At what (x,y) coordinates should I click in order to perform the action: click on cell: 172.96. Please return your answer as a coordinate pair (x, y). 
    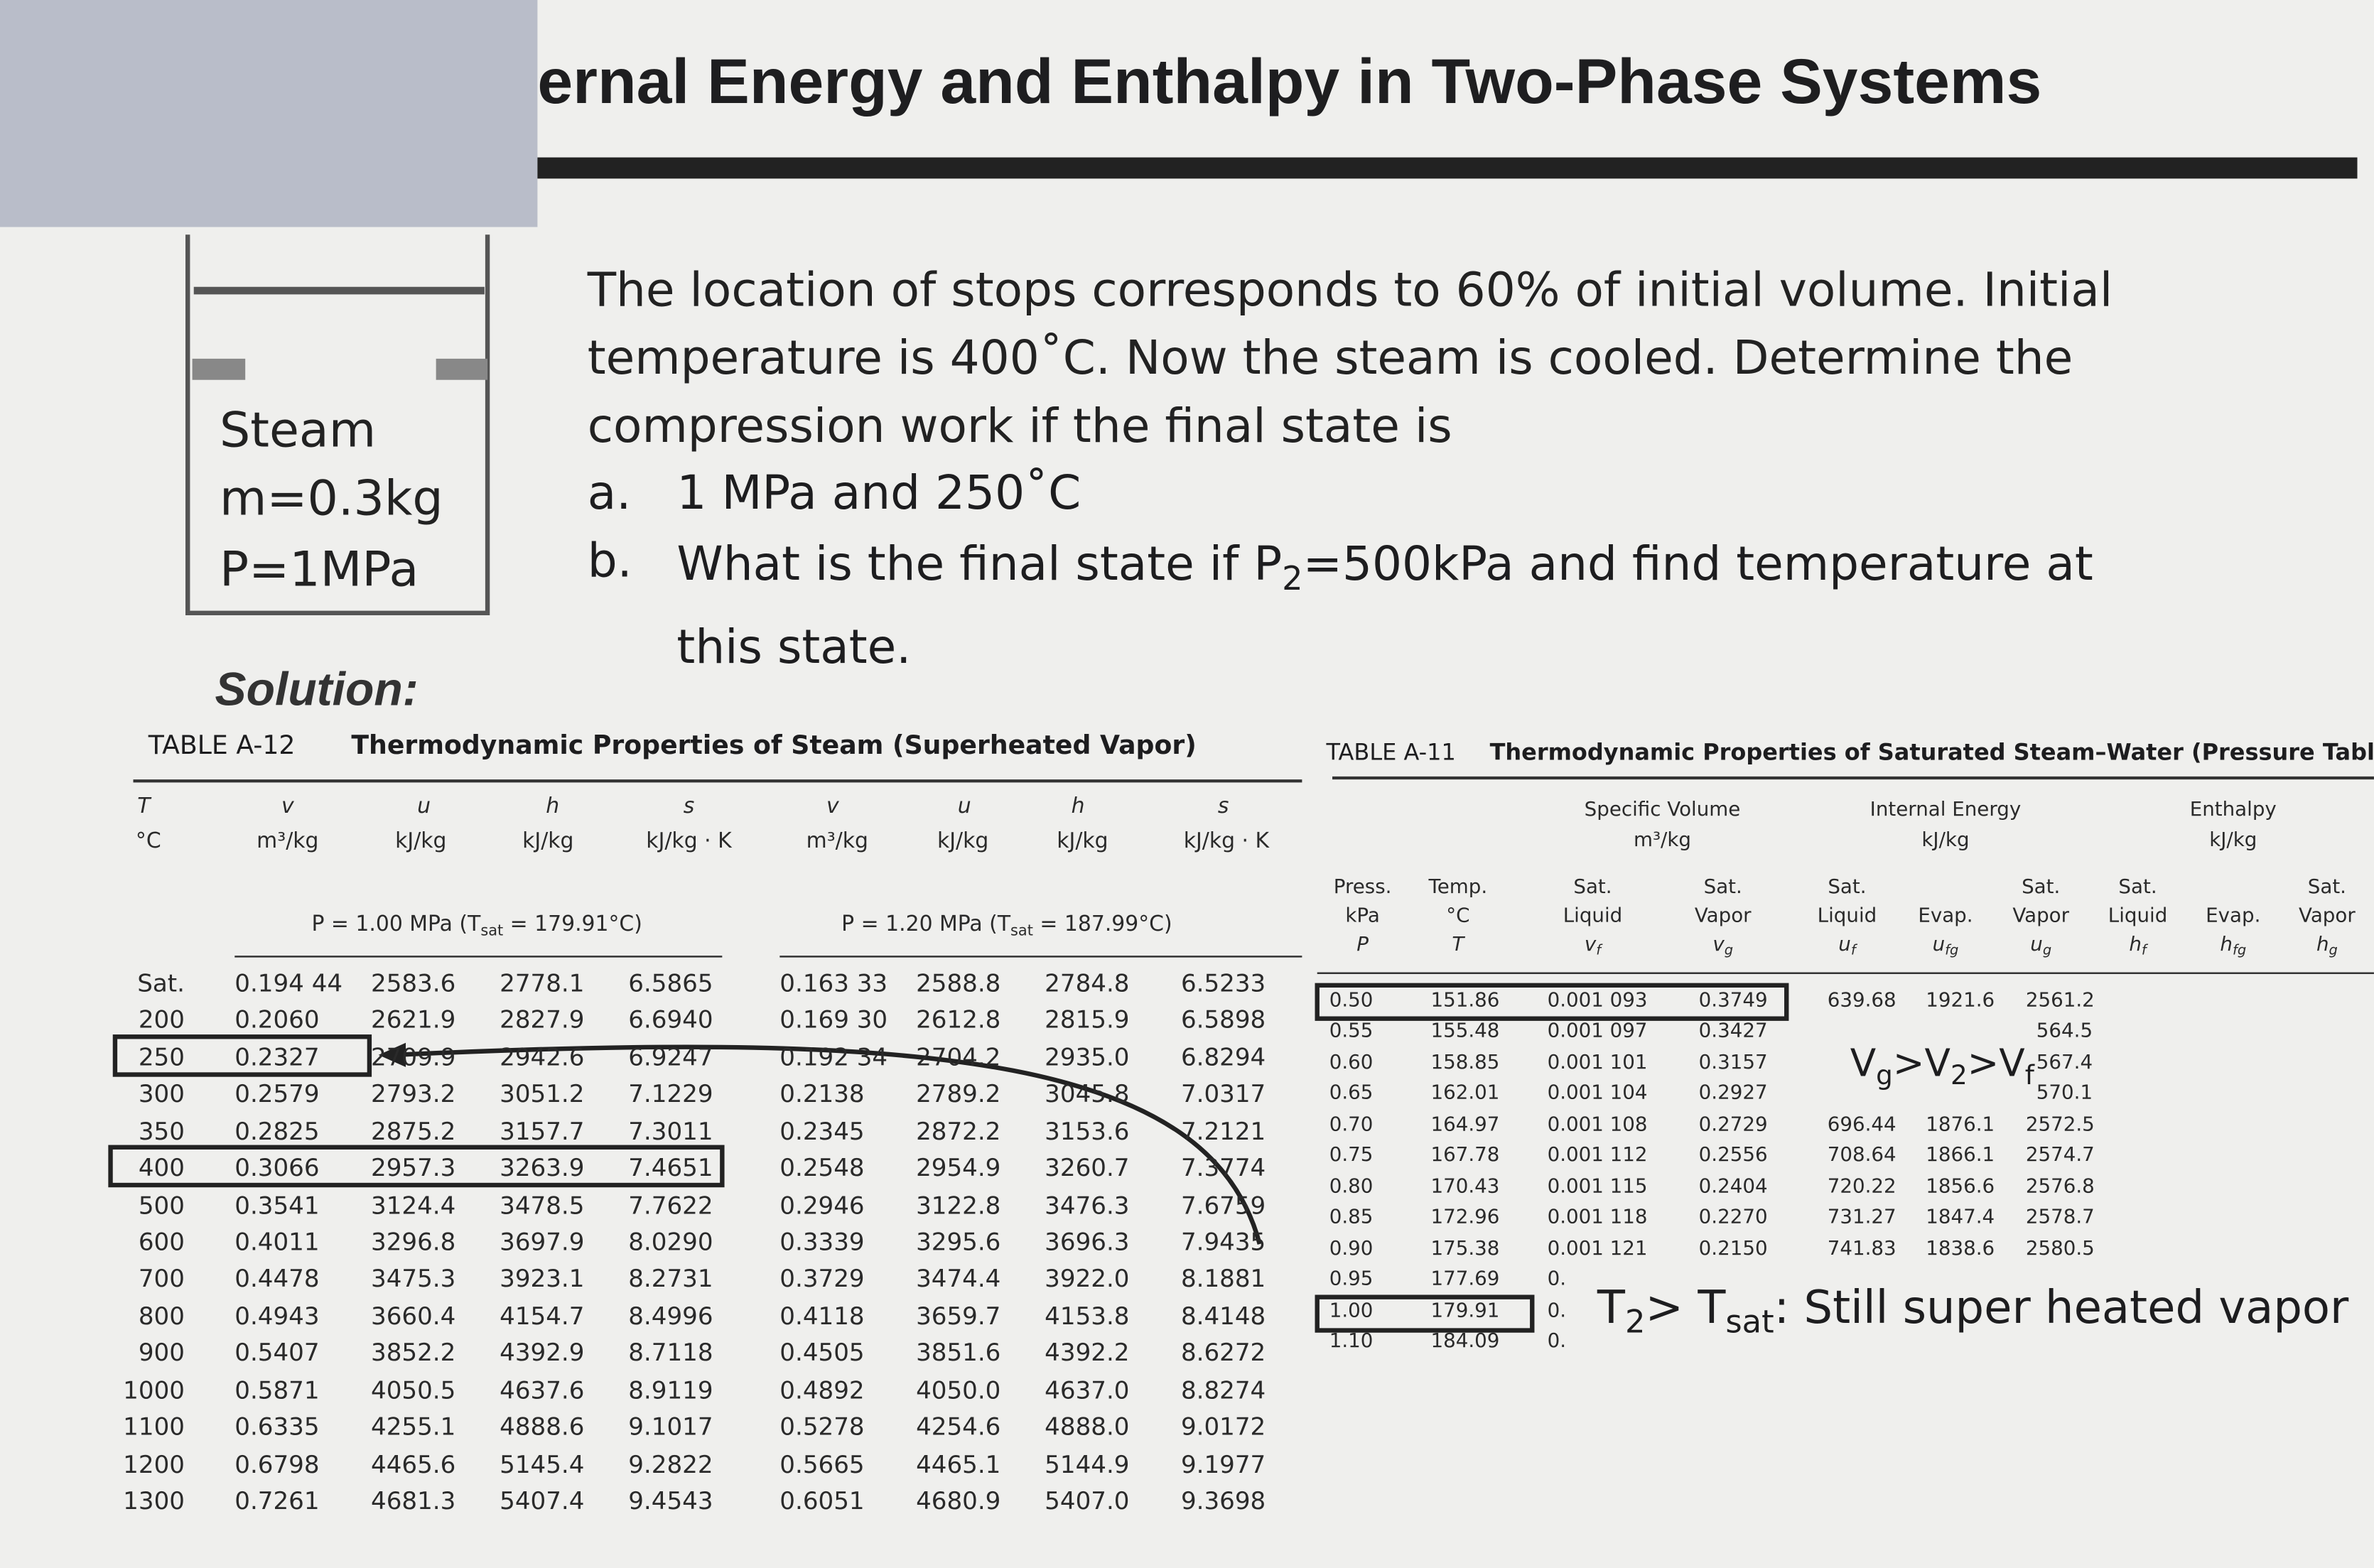
    Looking at the image, I should click on (1465, 1218).